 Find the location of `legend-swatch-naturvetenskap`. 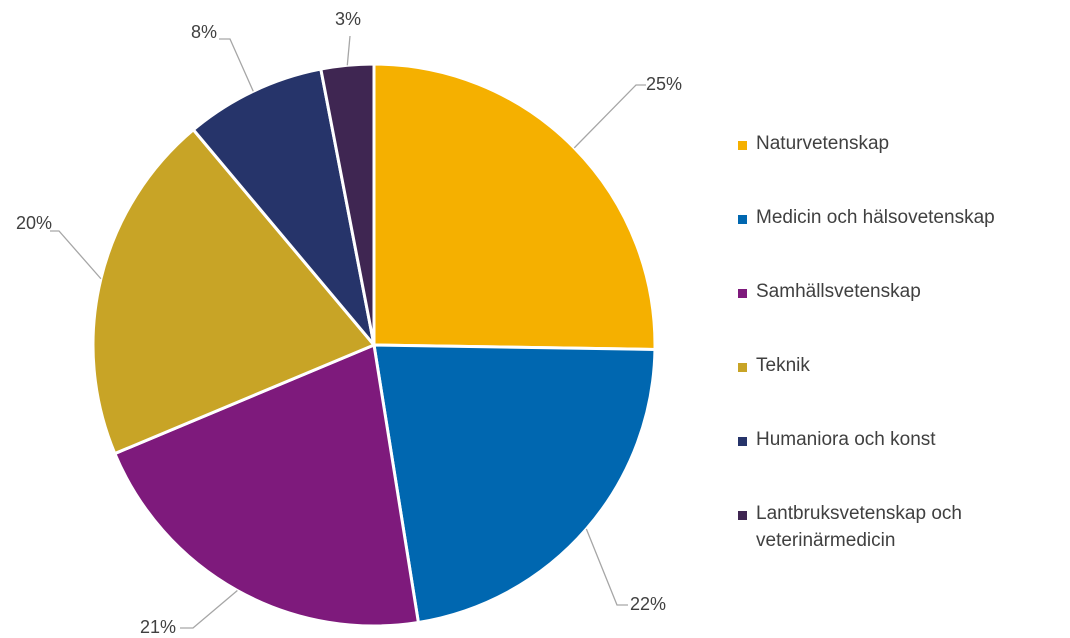

legend-swatch-naturvetenskap is located at coordinates (742, 145).